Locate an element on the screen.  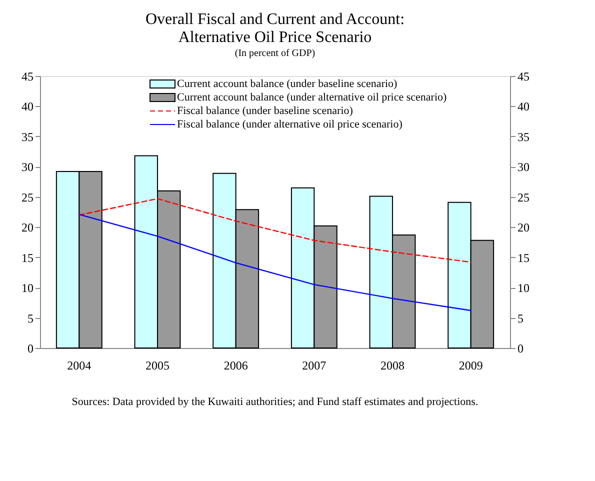
y2-tick-label: 35 is located at coordinates (524, 137).